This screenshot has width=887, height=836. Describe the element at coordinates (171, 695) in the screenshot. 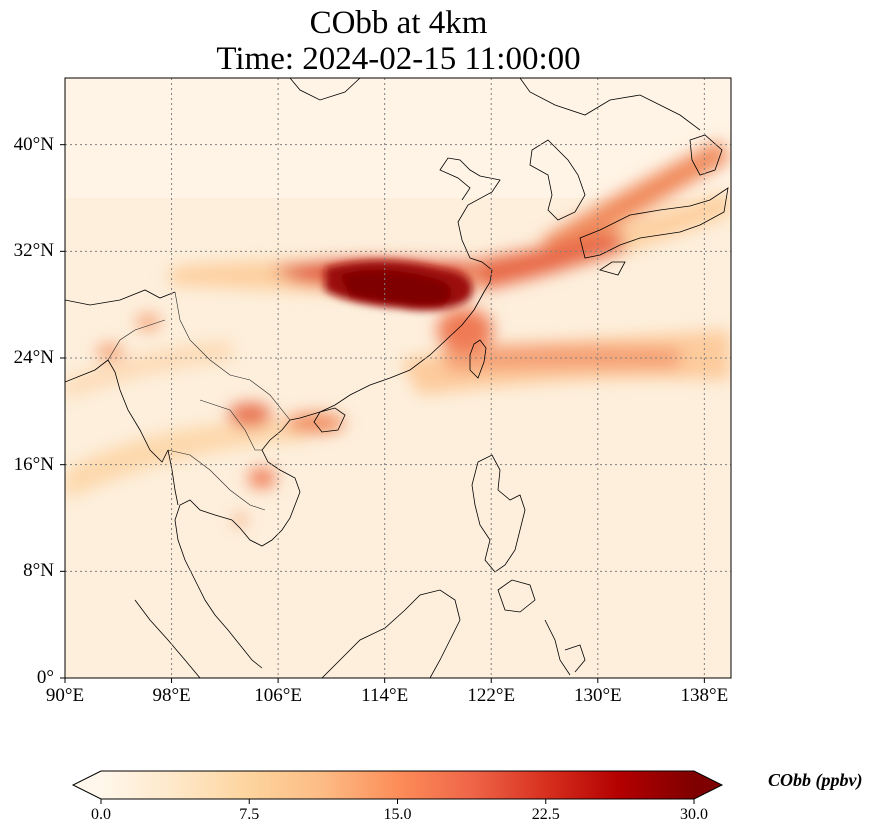

I see `lon-tick-label: 98°E` at that location.